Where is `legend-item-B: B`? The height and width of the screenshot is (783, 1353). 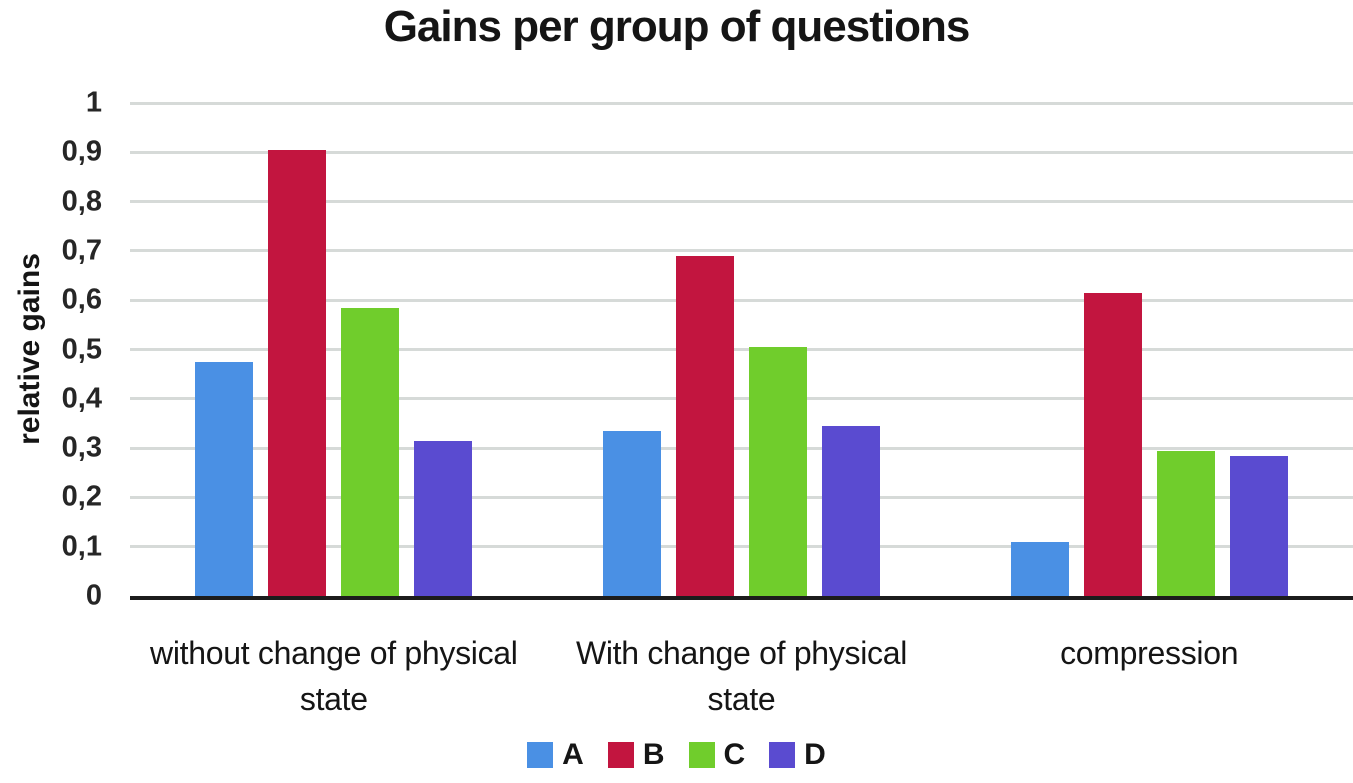
legend-item-B: B is located at coordinates (636, 755).